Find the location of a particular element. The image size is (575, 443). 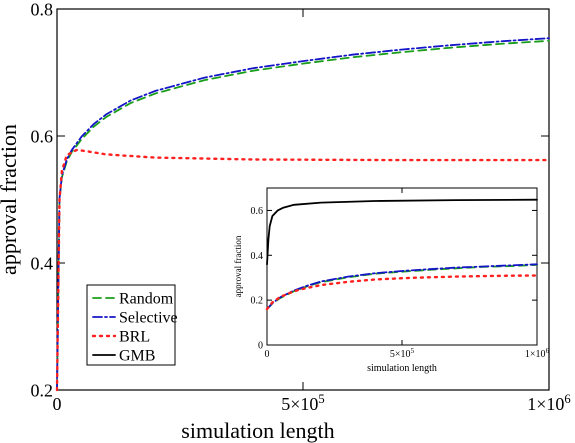

main-x-tick-label-base: 5×10 is located at coordinates (299, 404).